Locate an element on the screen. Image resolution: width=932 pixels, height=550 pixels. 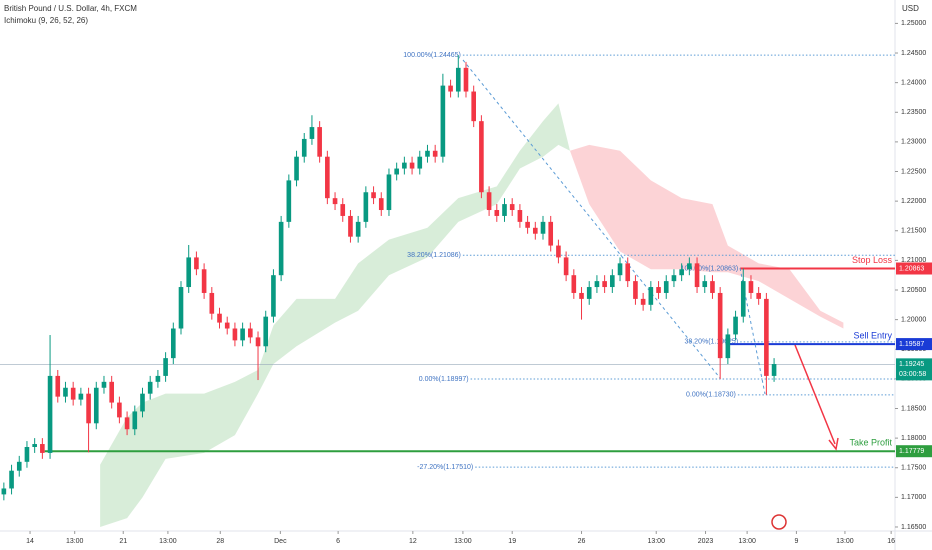
y-tick-label: 1.17000 is located at coordinates (913, 497).